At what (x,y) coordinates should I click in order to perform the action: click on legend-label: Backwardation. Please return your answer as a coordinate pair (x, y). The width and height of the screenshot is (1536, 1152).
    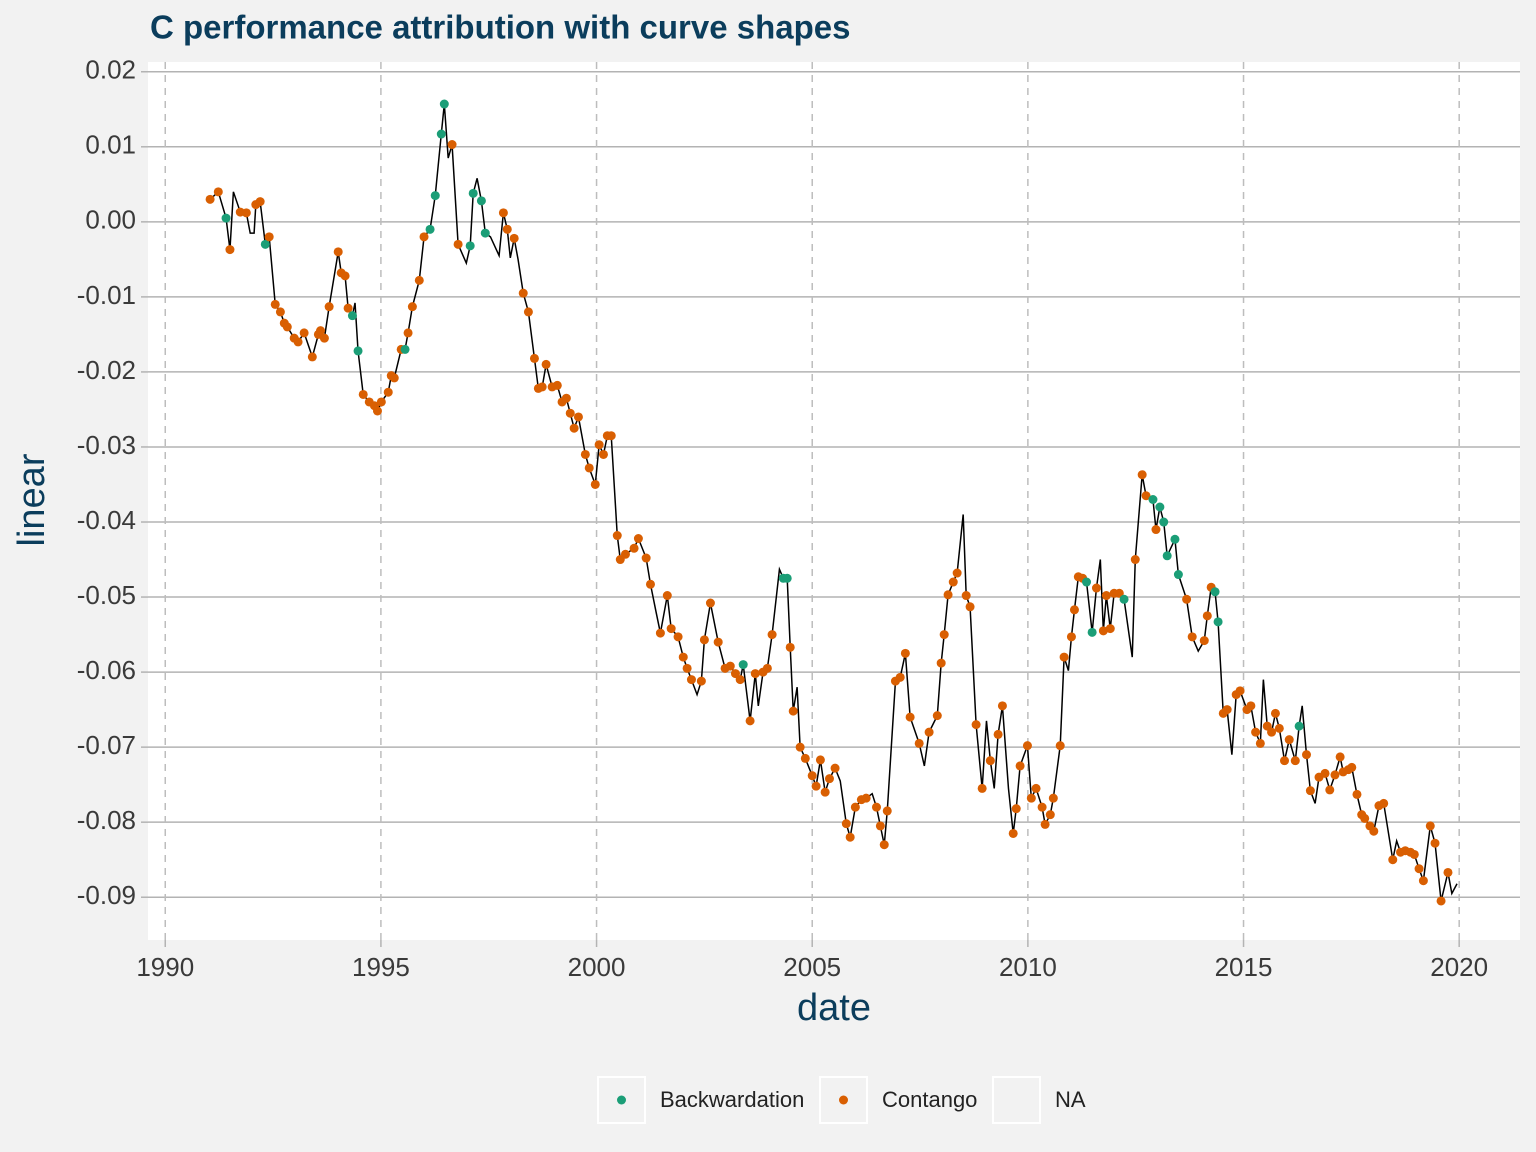
    Looking at the image, I should click on (732, 1099).